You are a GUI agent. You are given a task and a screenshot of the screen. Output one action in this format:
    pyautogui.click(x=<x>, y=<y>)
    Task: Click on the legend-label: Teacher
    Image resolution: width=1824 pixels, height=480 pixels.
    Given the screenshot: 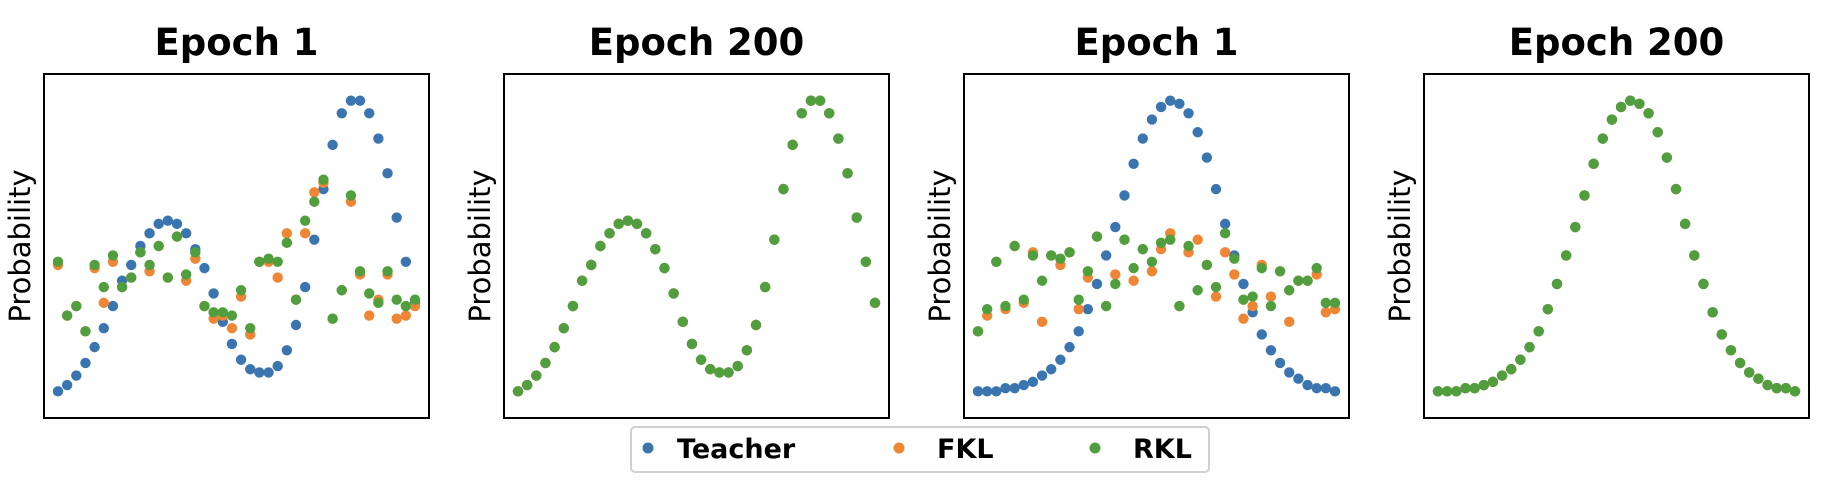 What is the action you would take?
    pyautogui.click(x=736, y=449)
    